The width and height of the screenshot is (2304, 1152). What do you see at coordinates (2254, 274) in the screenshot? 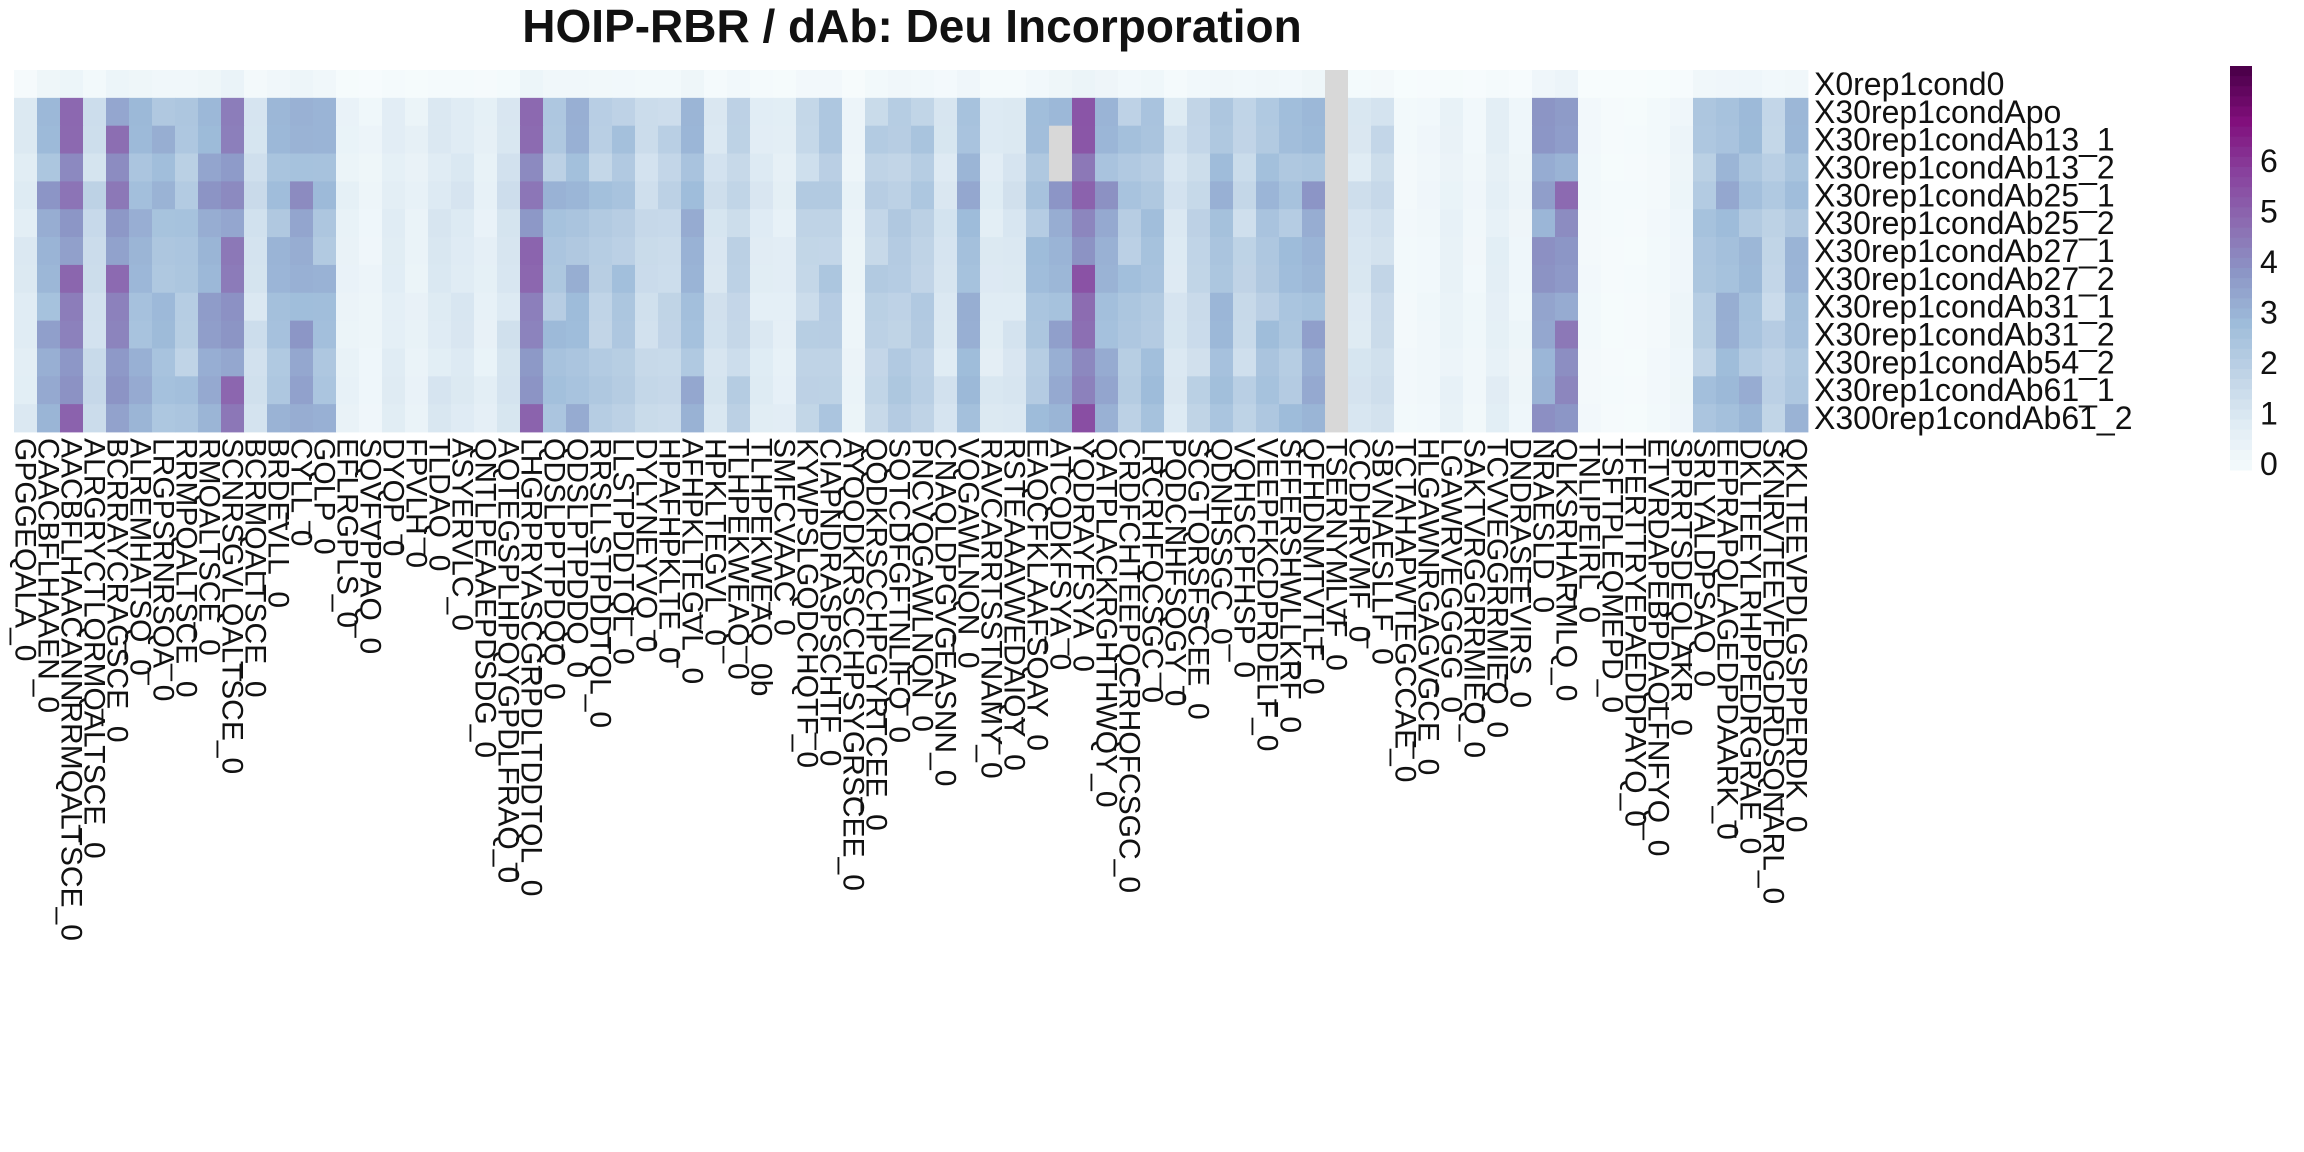
I see `color-legend: 0 1 2 3 4 5 6` at bounding box center [2254, 274].